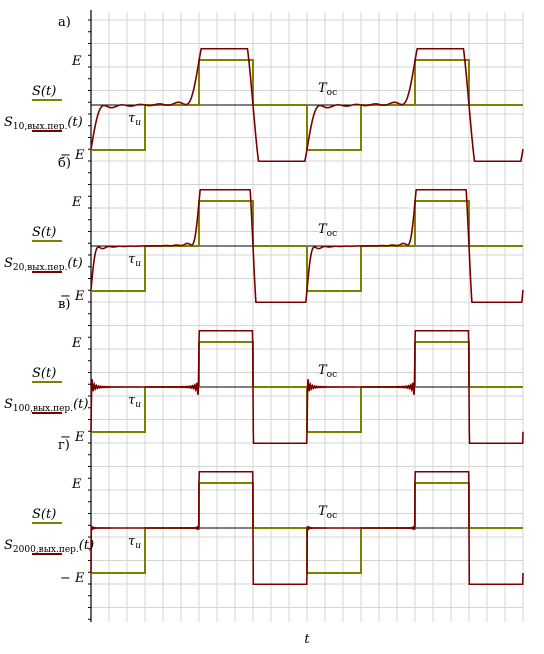 This screenshot has height=654, width=544. Describe the element at coordinates (46, 405) in the screenshot. I see `legend-label-response: S100,вых.пер.(t)` at that location.